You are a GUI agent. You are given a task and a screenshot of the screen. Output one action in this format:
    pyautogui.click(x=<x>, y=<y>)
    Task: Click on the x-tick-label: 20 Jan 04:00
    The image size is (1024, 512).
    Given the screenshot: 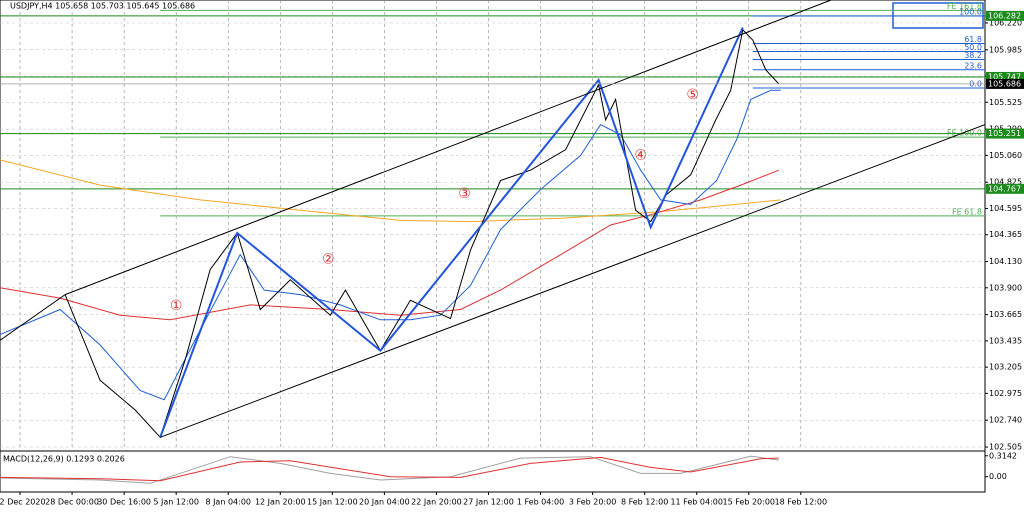 What is the action you would take?
    pyautogui.click(x=384, y=502)
    